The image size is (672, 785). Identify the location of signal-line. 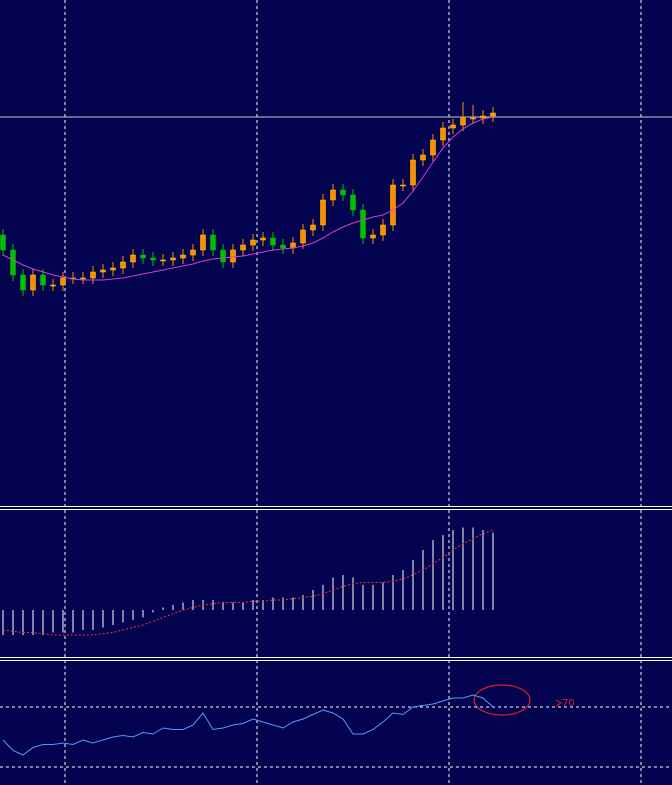
(248, 582).